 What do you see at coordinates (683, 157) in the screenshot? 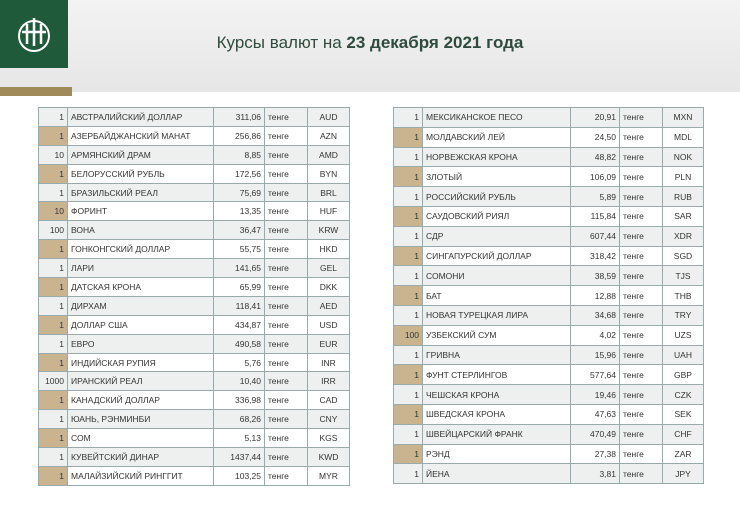
I see `currency-code: NOK` at bounding box center [683, 157].